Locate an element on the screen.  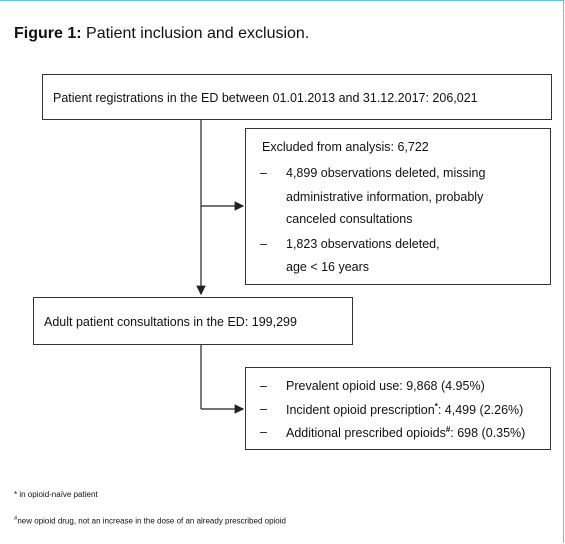
item-line: 1,823 observations deleted, is located at coordinates (363, 244).